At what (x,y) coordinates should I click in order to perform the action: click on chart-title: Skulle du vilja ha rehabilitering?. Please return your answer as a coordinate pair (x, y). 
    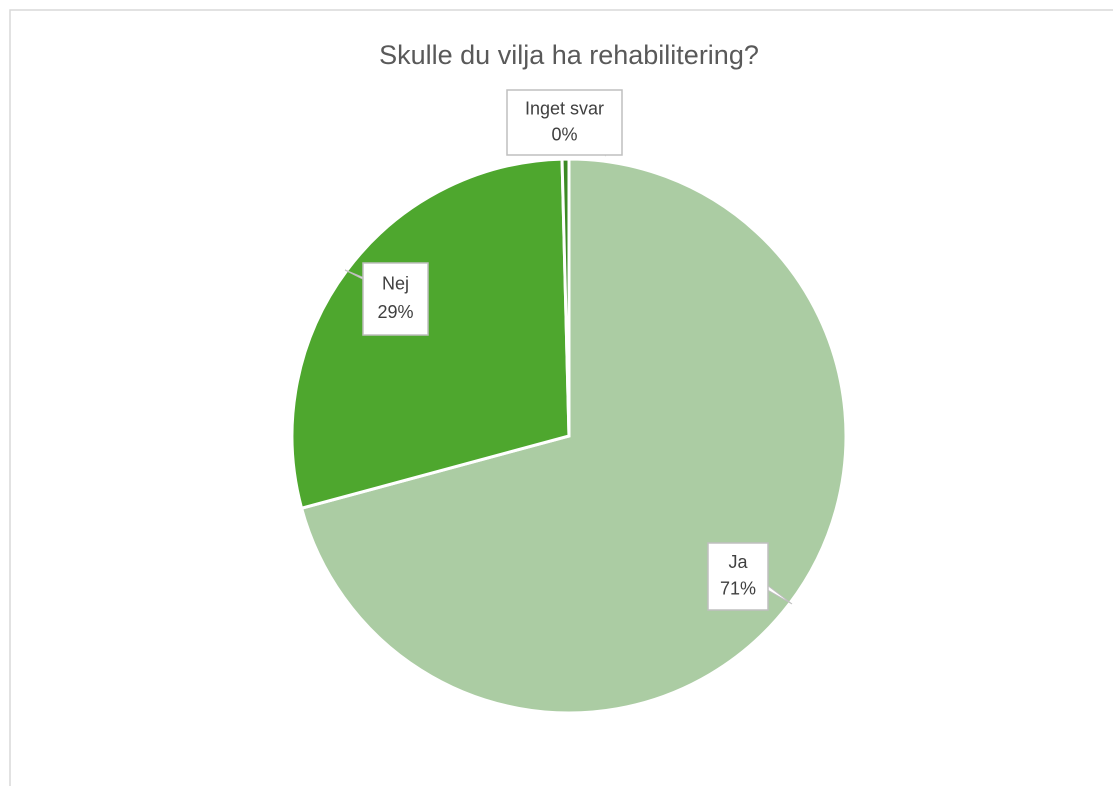
    Looking at the image, I should click on (569, 55).